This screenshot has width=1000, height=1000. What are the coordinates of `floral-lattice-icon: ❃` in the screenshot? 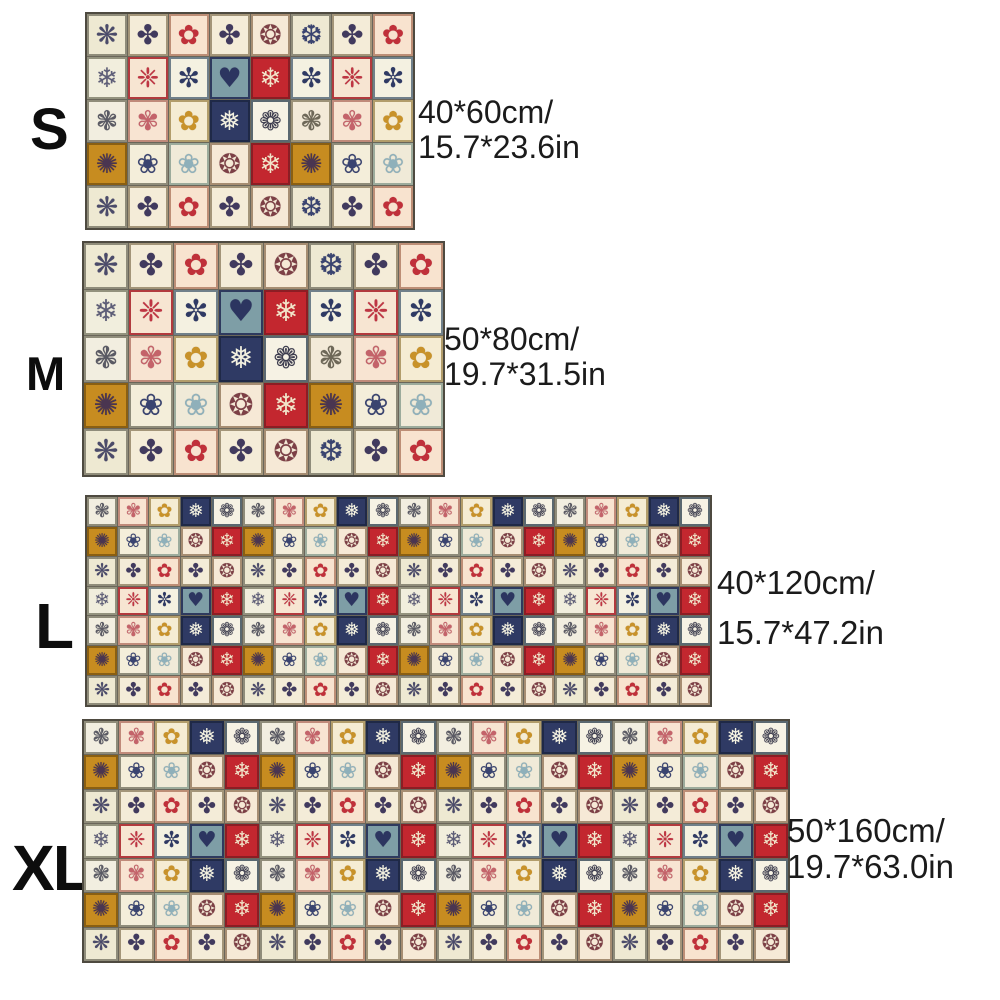 It's located at (570, 630).